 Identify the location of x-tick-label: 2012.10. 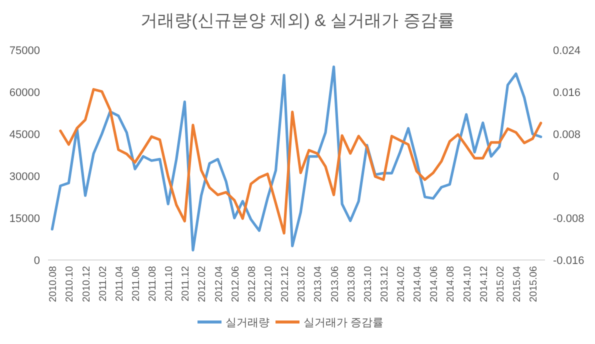
(269, 284).